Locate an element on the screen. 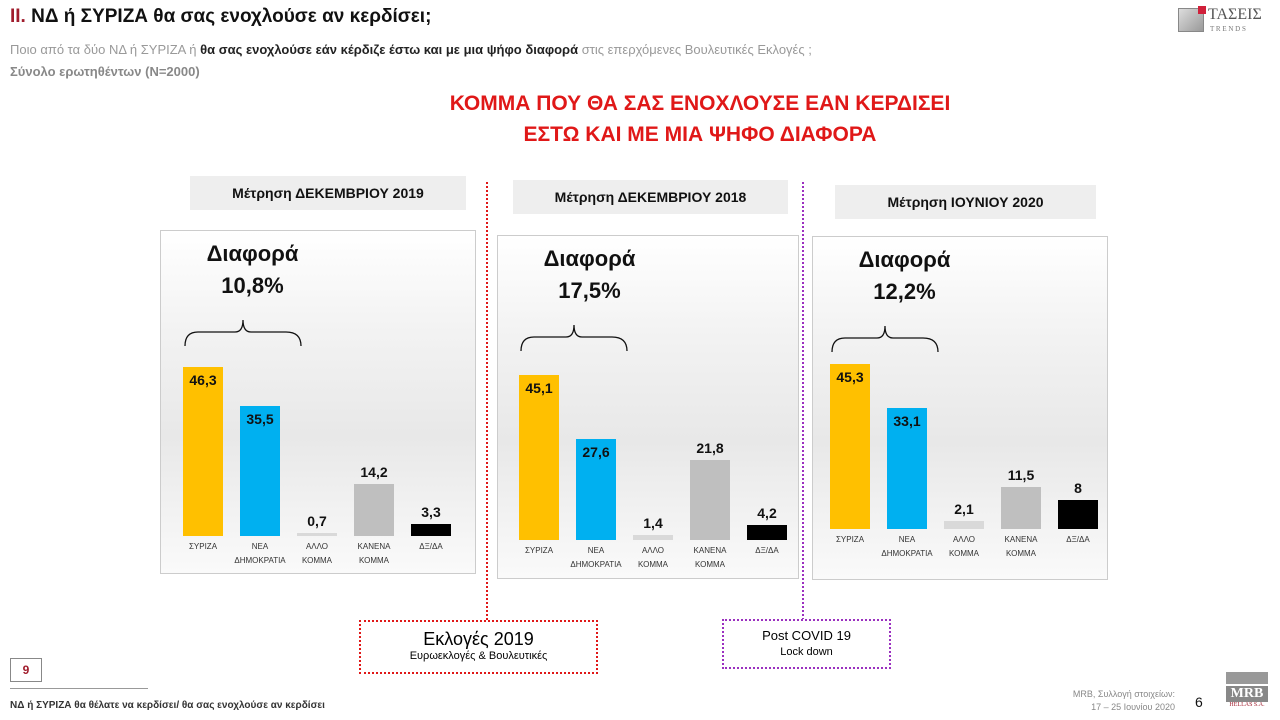 Image resolution: width=1280 pixels, height=720 pixels. mrb-logo: MRB HELLAS S.A. is located at coordinates (1247, 690).